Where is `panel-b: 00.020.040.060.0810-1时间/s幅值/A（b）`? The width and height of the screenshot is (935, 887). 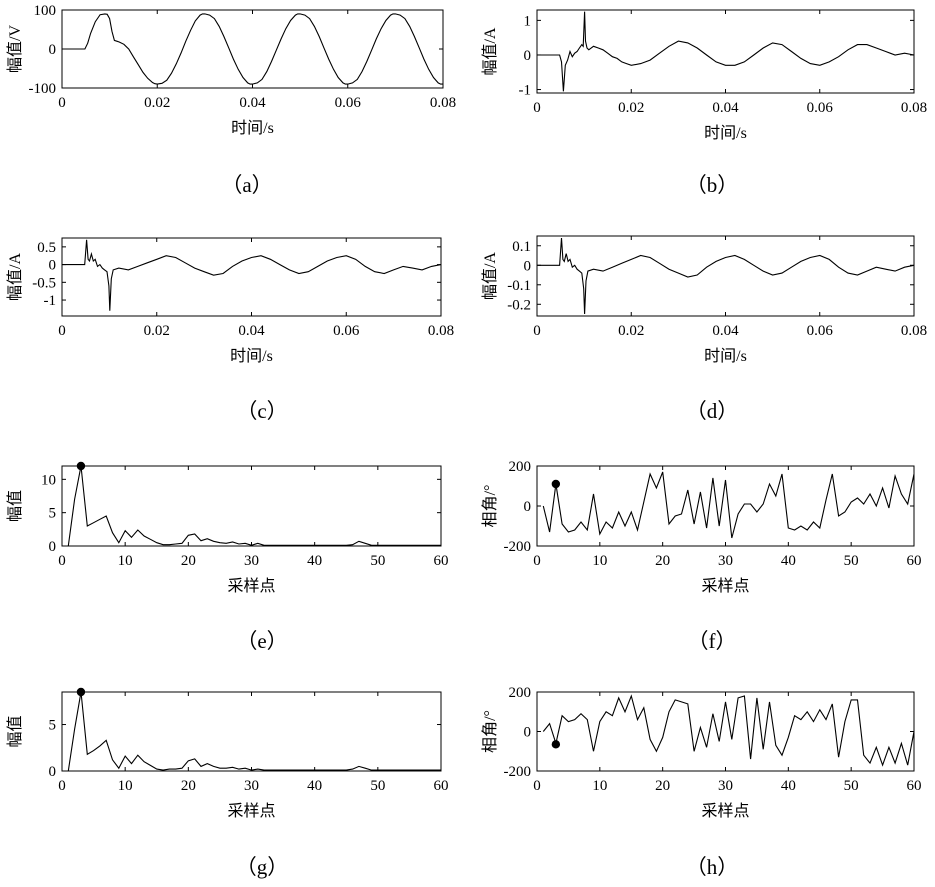
panel-b: 00.020.040.060.0810-1时间/s幅值/A（b） is located at coordinates (704, 103).